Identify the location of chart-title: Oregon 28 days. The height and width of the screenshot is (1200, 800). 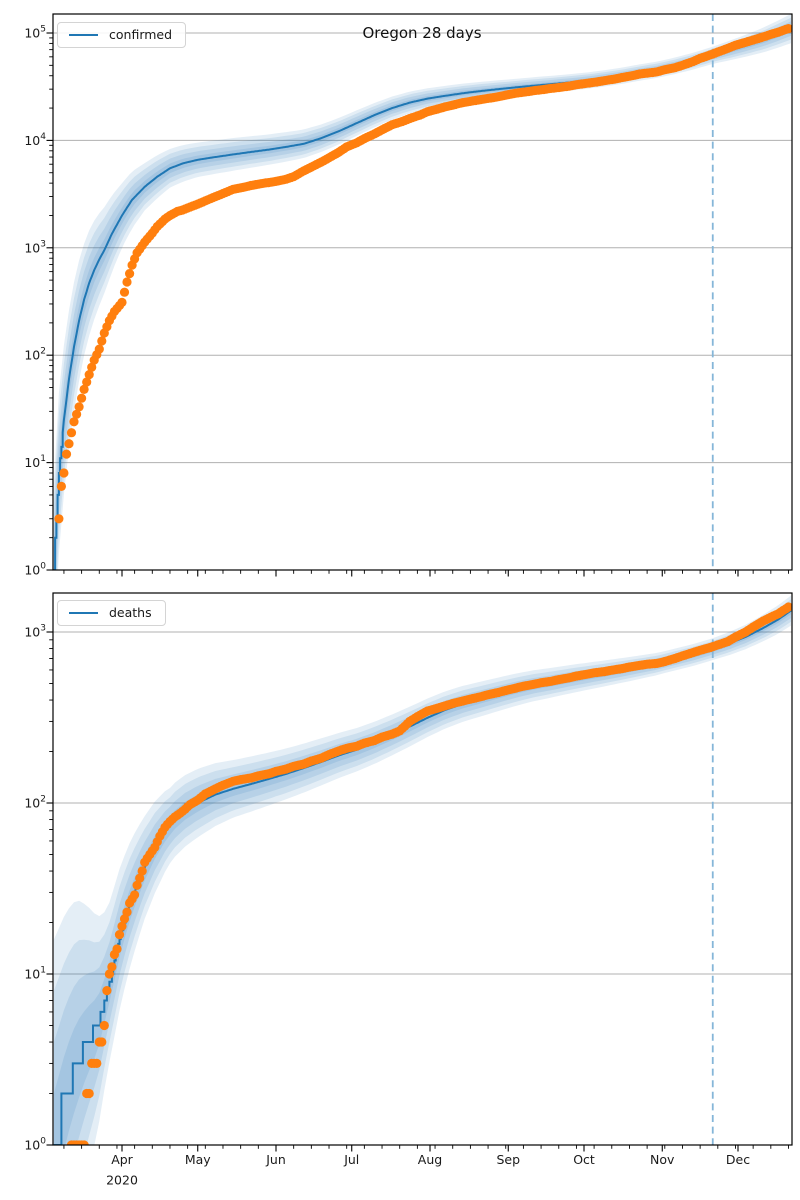
(422, 33).